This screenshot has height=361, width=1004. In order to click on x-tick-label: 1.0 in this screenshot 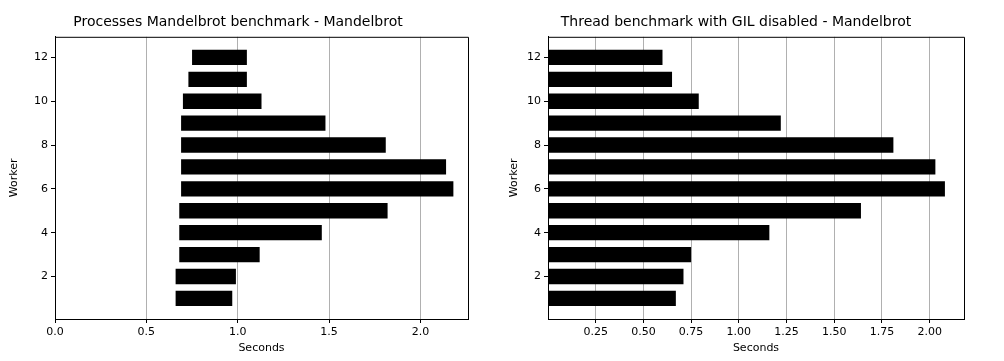, I will do `click(237, 332)`.